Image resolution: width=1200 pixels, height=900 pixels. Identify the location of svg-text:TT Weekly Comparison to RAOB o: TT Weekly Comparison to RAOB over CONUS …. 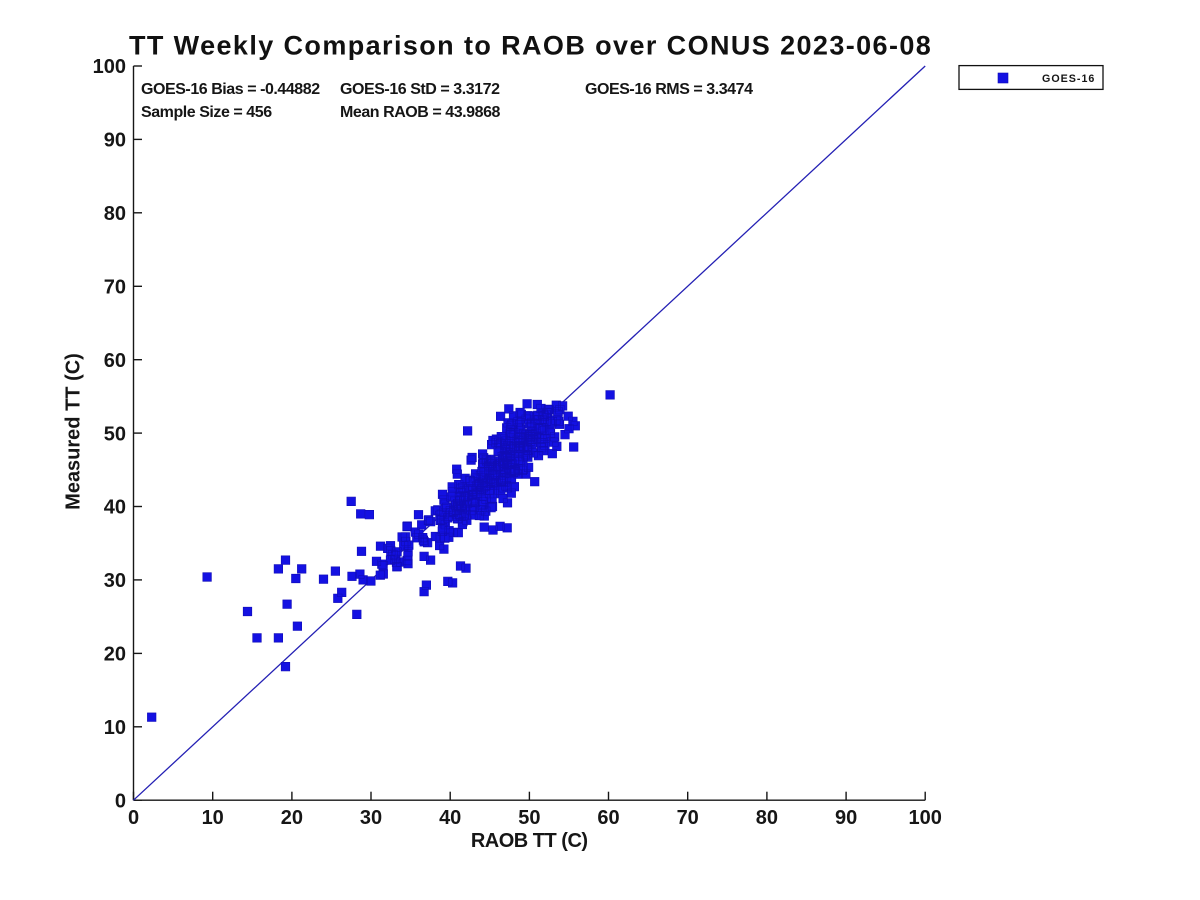
(530, 46).